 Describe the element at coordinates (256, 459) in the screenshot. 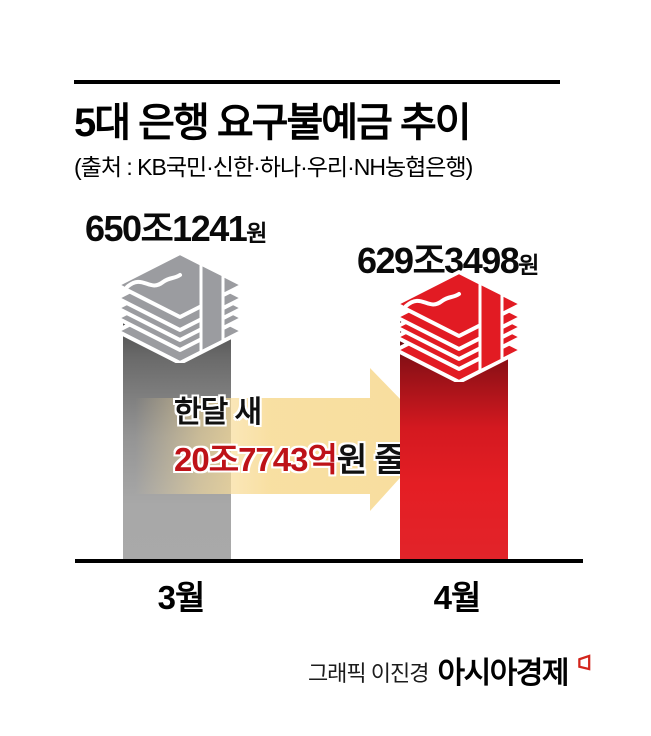

I see `decrease-amount: 20조7743억` at that location.